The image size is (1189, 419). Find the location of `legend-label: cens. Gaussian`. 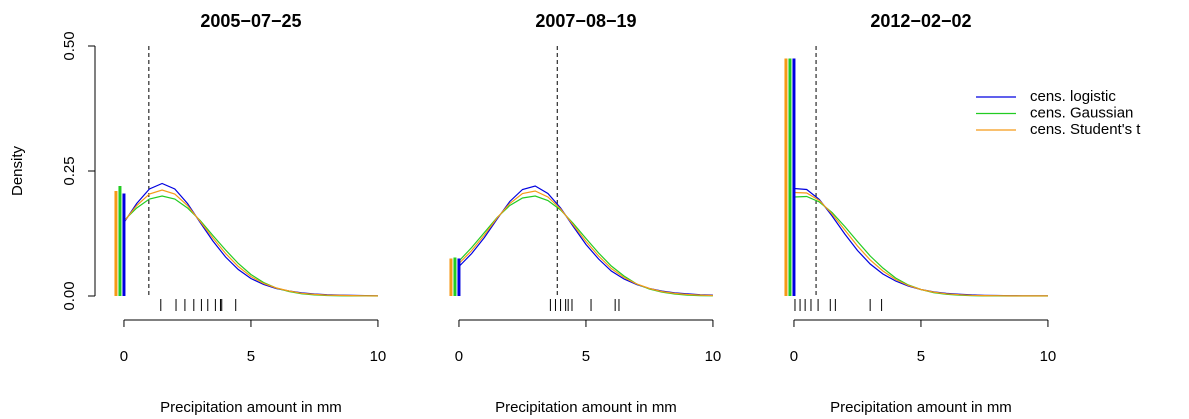

legend-label: cens. Gaussian is located at coordinates (1081, 112).